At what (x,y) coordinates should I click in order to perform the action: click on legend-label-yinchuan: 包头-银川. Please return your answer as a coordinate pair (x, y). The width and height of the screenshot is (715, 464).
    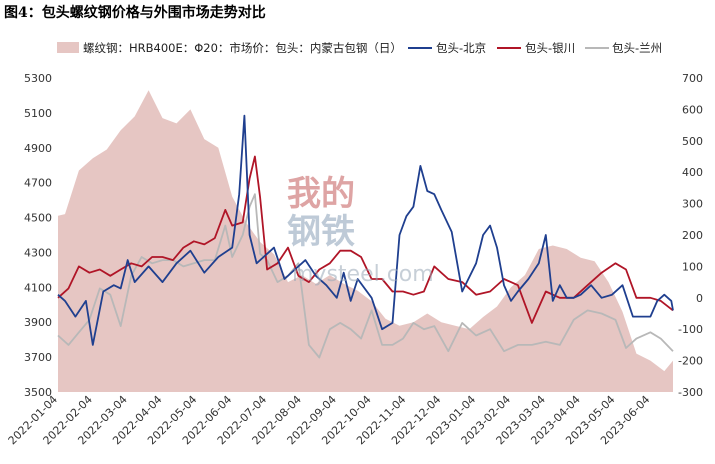
    Looking at the image, I should click on (550, 48).